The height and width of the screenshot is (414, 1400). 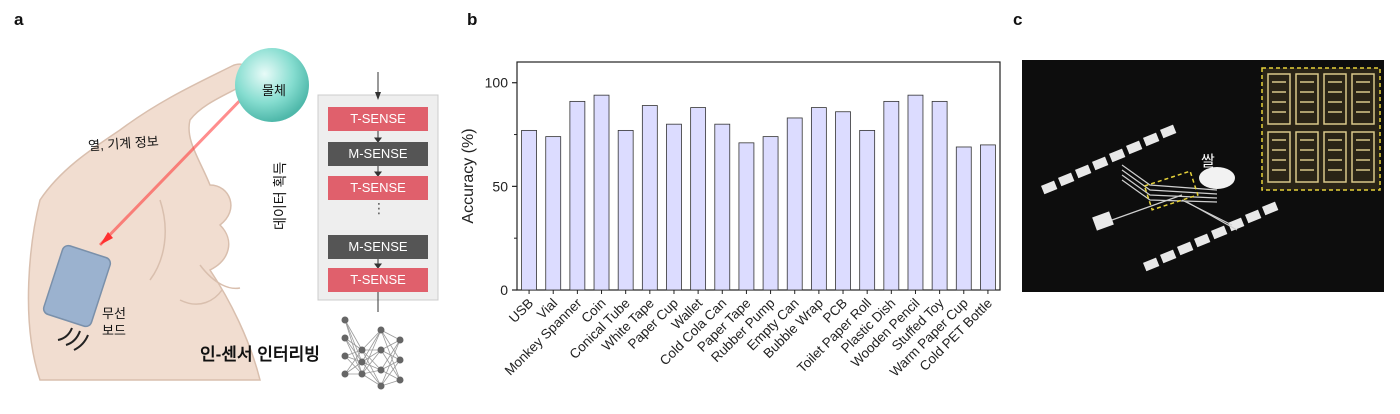 What do you see at coordinates (1208, 161) in the screenshot?
I see `rice-label: 쌀` at bounding box center [1208, 161].